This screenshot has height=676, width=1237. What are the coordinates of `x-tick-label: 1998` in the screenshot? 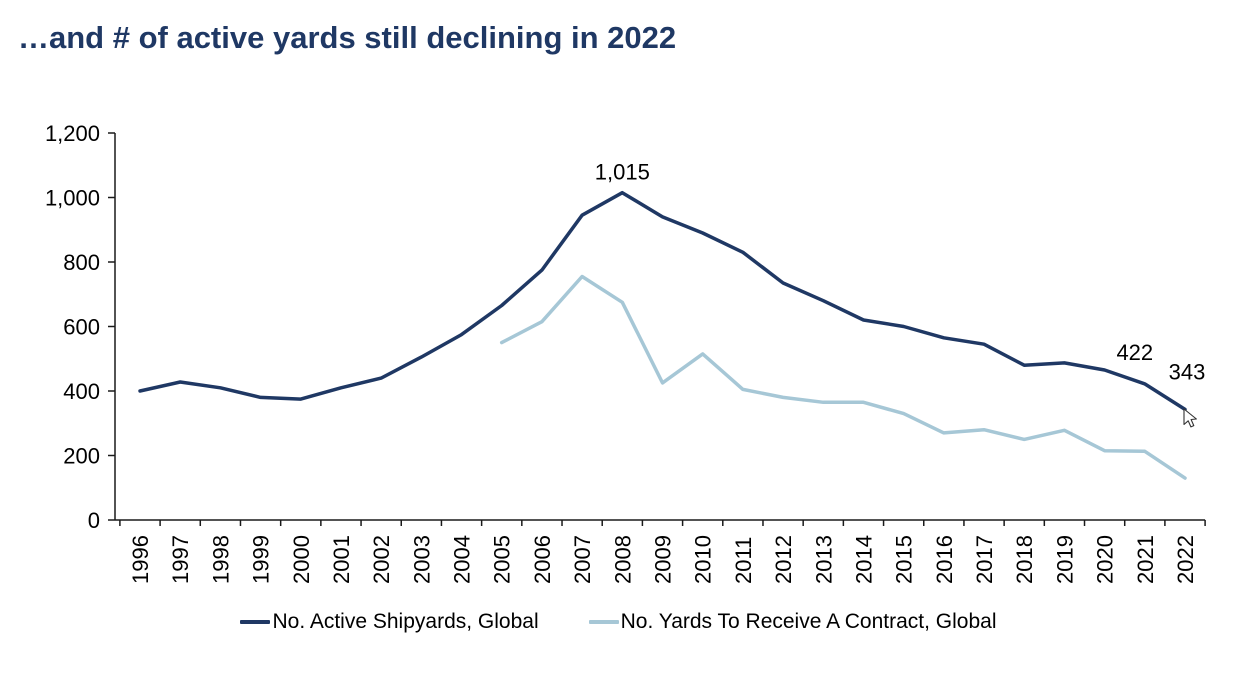 It's located at (220, 559).